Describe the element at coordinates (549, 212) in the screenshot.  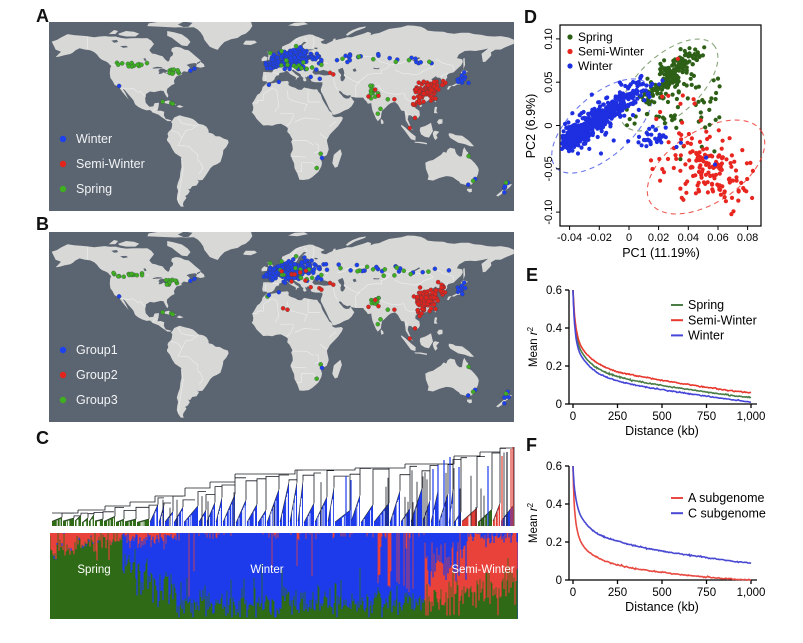
I see `svg-text: -0.10` at that location.